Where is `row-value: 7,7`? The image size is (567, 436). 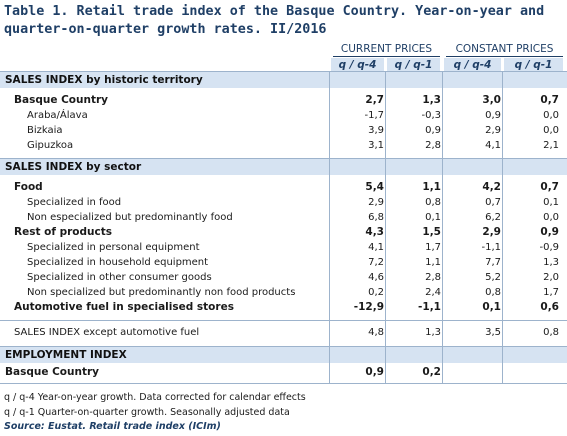
row-value: 7,7 is located at coordinates (493, 262).